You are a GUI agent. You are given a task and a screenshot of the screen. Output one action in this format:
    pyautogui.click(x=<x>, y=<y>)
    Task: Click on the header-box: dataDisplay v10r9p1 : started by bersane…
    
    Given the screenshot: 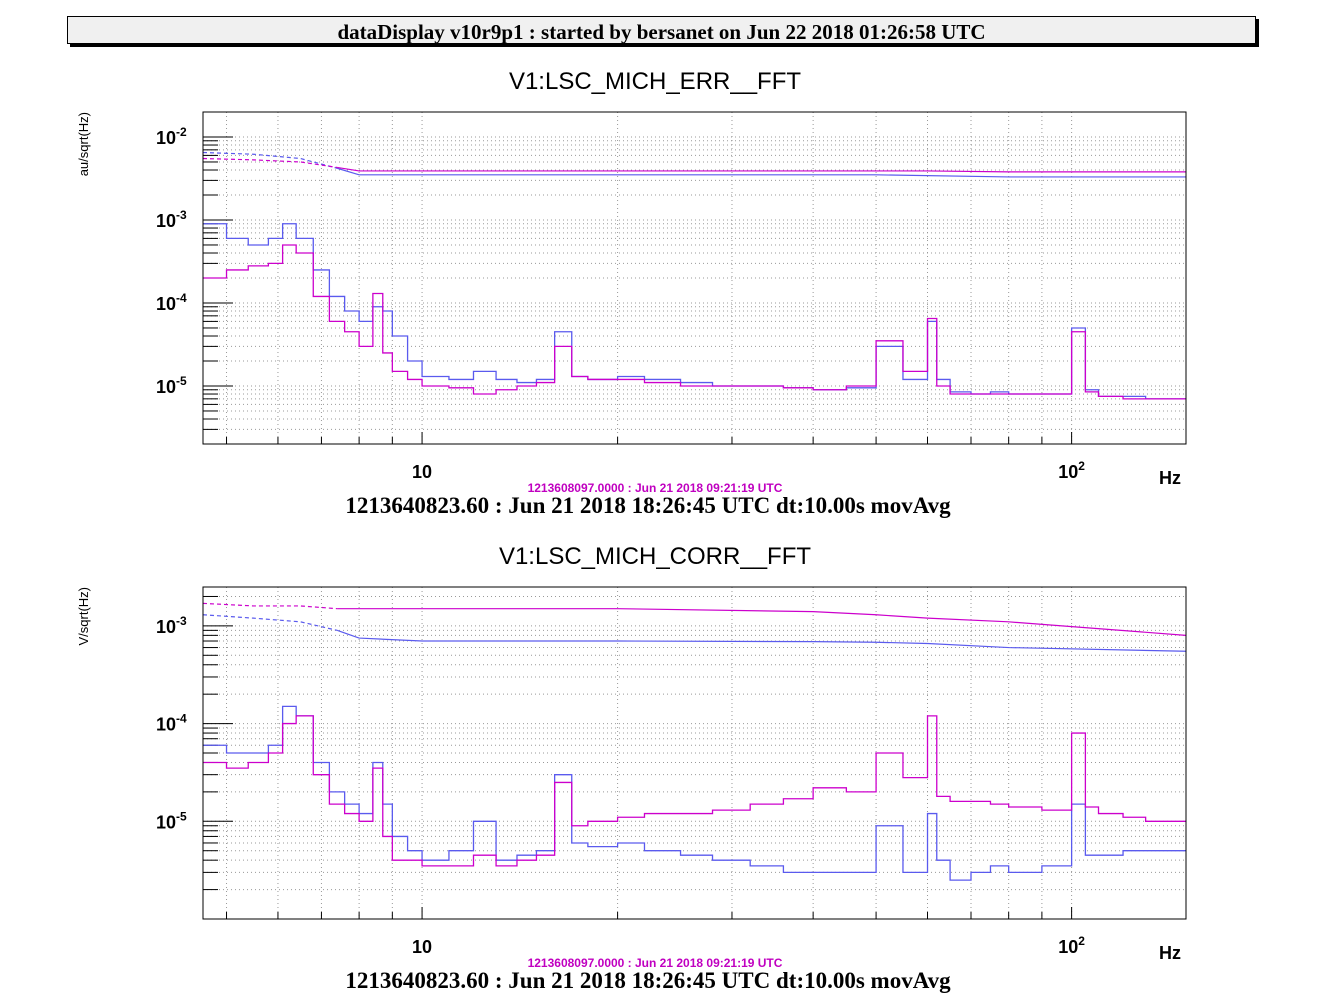 What is the action you would take?
    pyautogui.click(x=661, y=30)
    